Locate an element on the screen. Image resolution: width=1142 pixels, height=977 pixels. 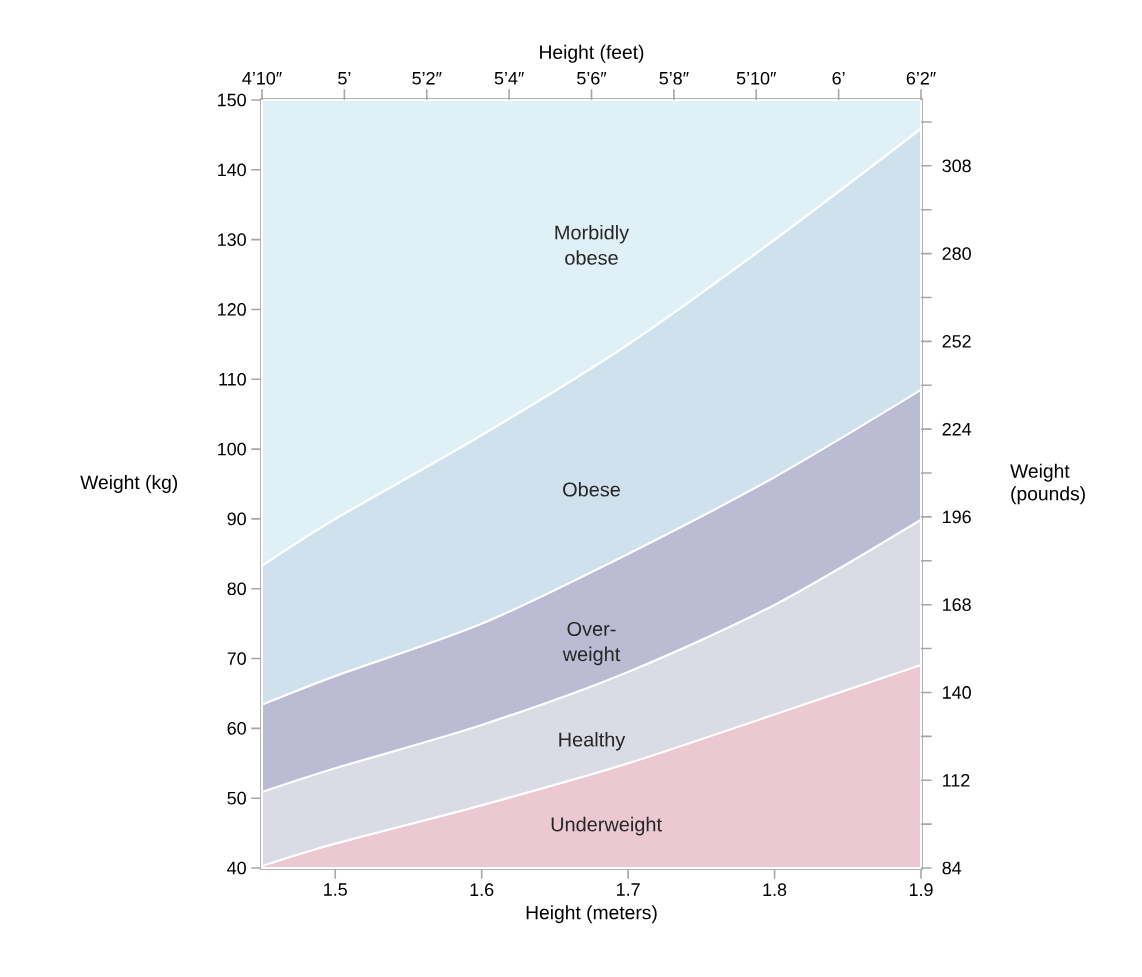
y2-tick-label: 196 is located at coordinates (957, 517).